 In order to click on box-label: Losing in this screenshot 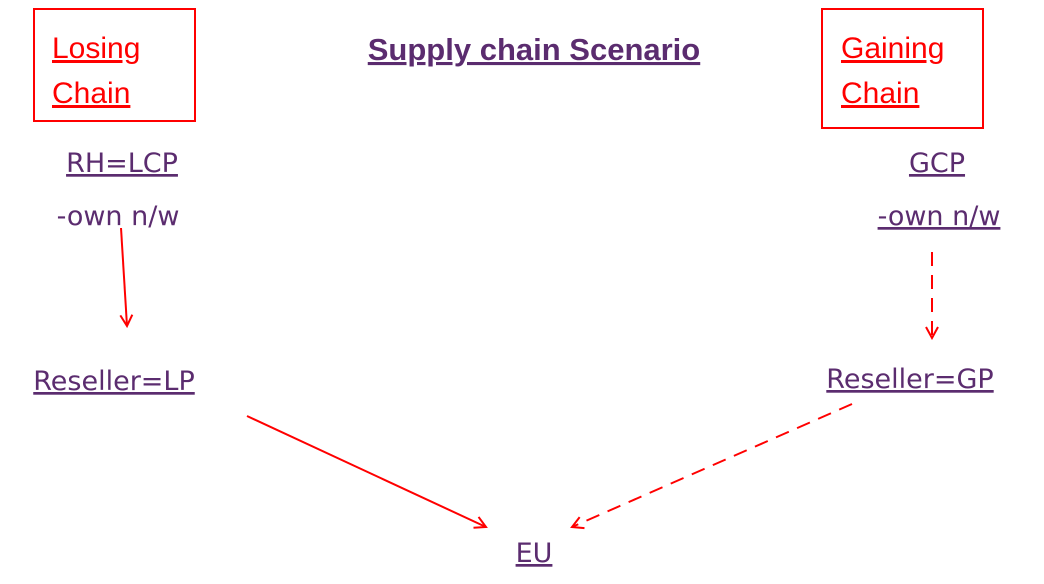, I will do `click(96, 48)`.